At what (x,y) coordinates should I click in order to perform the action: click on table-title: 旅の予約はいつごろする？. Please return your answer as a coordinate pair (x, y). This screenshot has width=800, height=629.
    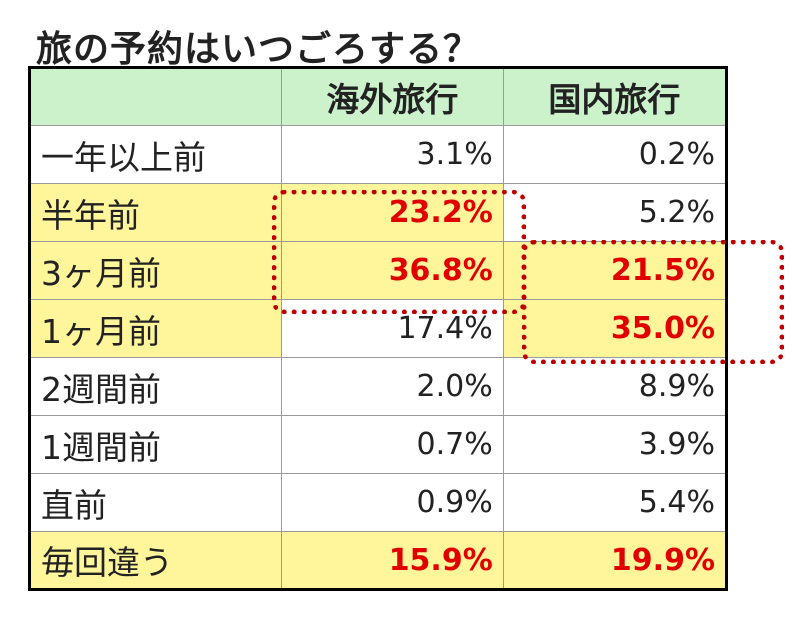
    Looking at the image, I should click on (258, 49).